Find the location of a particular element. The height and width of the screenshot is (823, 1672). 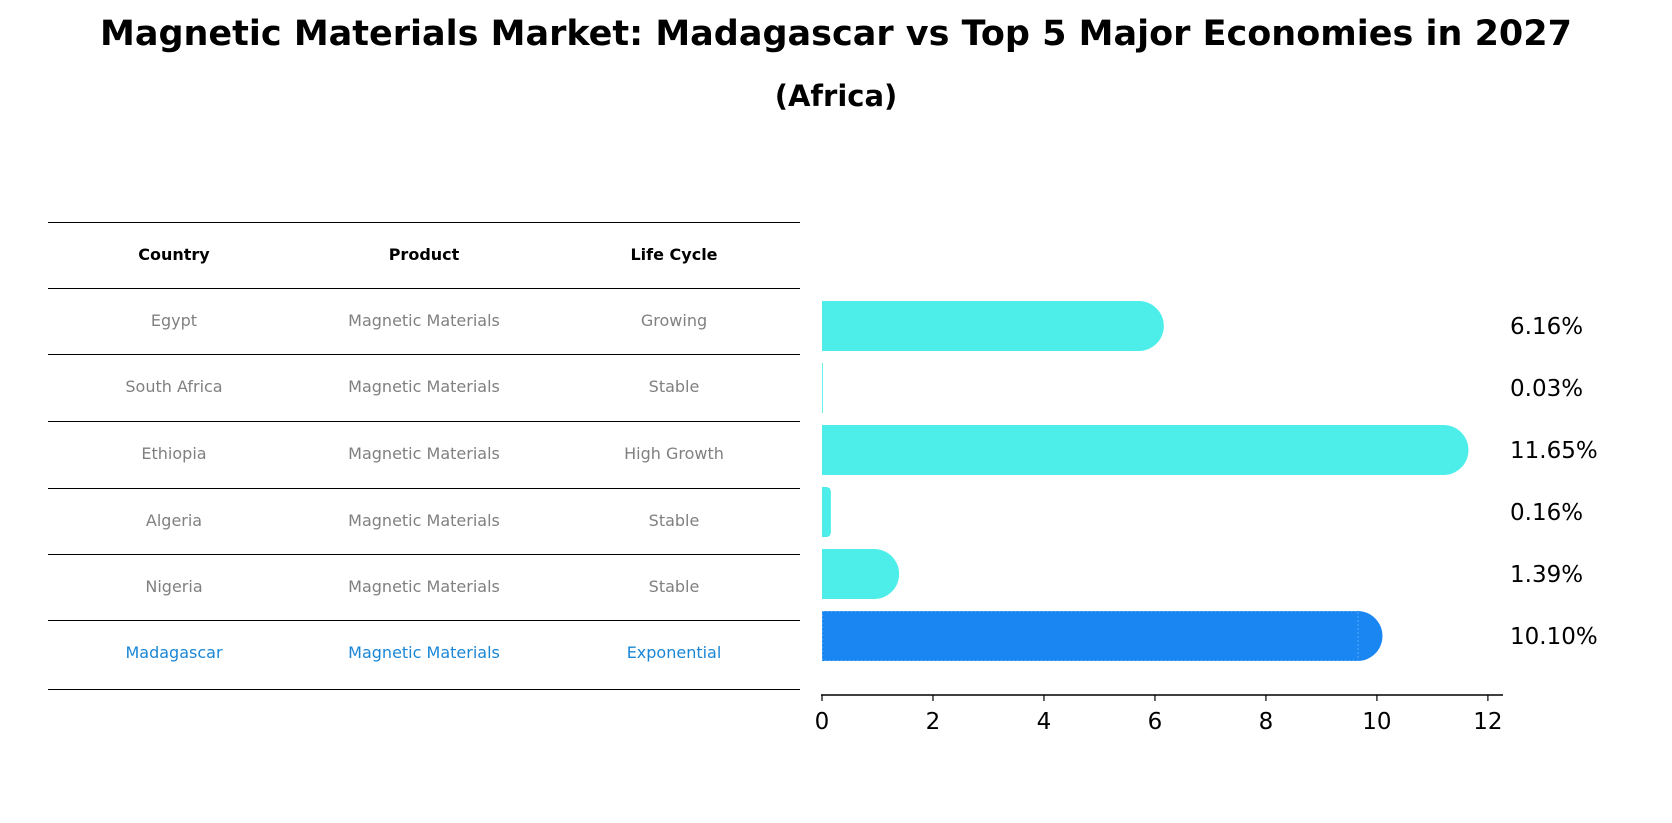

bar-egypt is located at coordinates (980, 326).